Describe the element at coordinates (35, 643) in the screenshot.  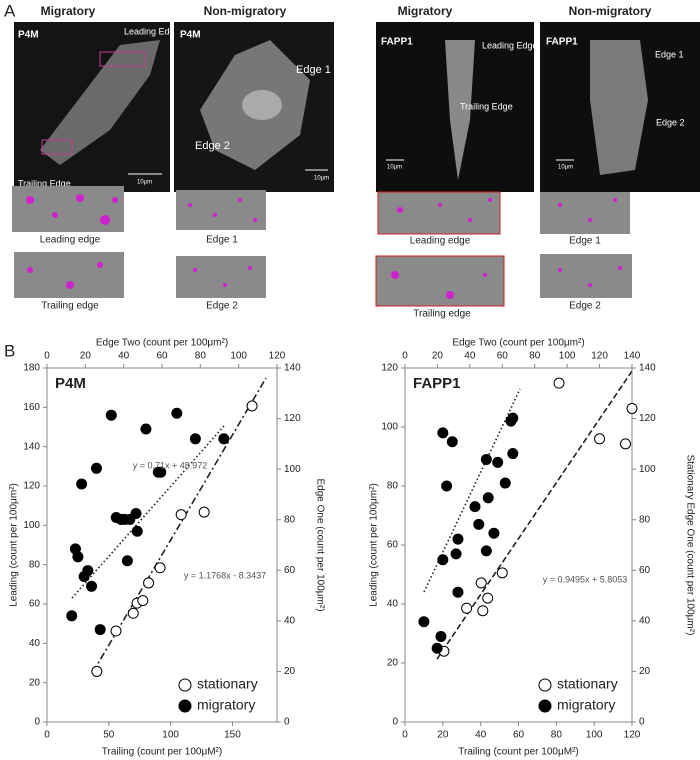
I see `y-tick-label: 40` at that location.